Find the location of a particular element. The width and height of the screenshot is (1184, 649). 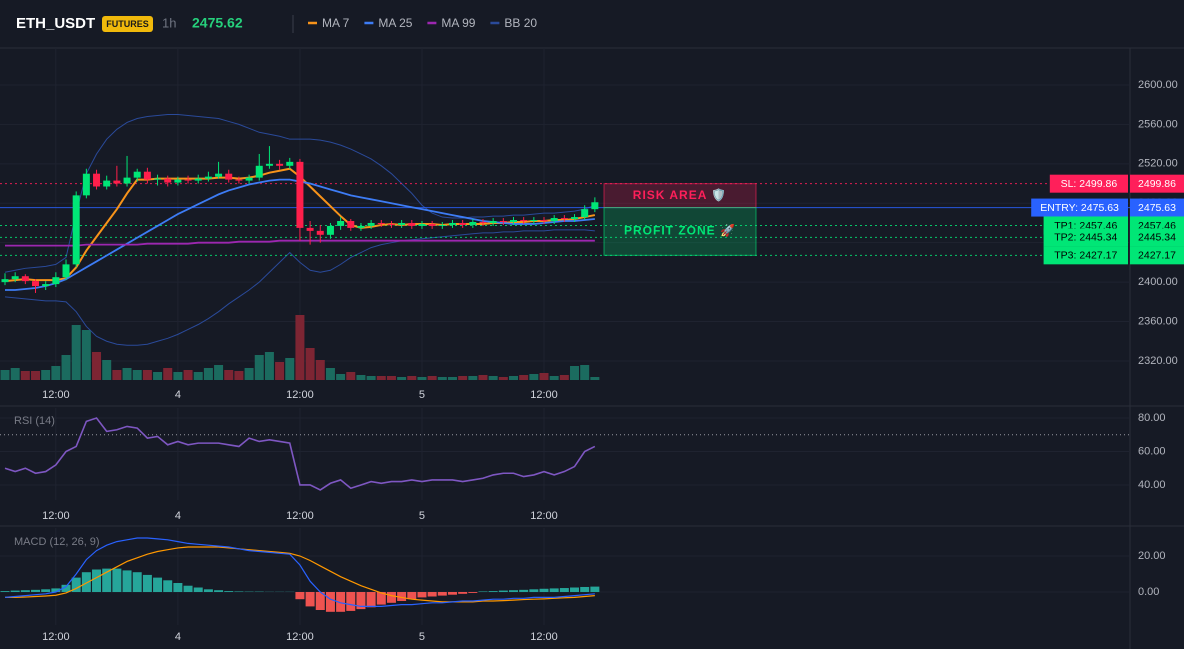

y-tick-label: 2400.00 is located at coordinates (1158, 282).